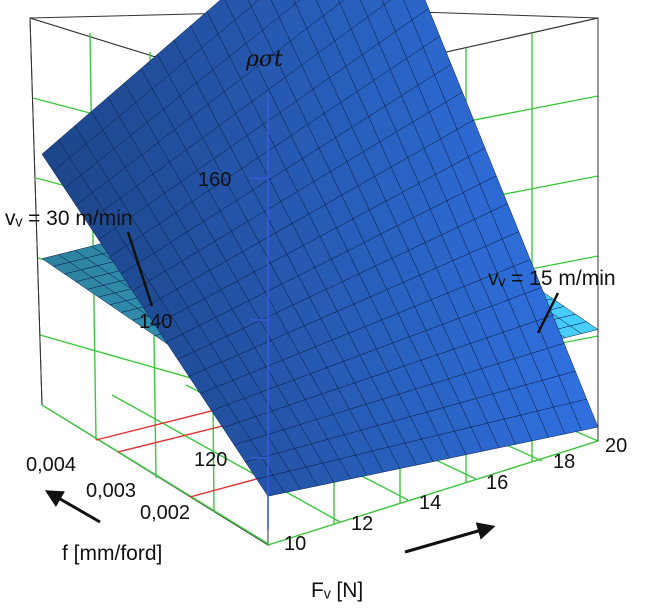  What do you see at coordinates (548, 313) in the screenshot?
I see `annotation-15-pointer` at bounding box center [548, 313].